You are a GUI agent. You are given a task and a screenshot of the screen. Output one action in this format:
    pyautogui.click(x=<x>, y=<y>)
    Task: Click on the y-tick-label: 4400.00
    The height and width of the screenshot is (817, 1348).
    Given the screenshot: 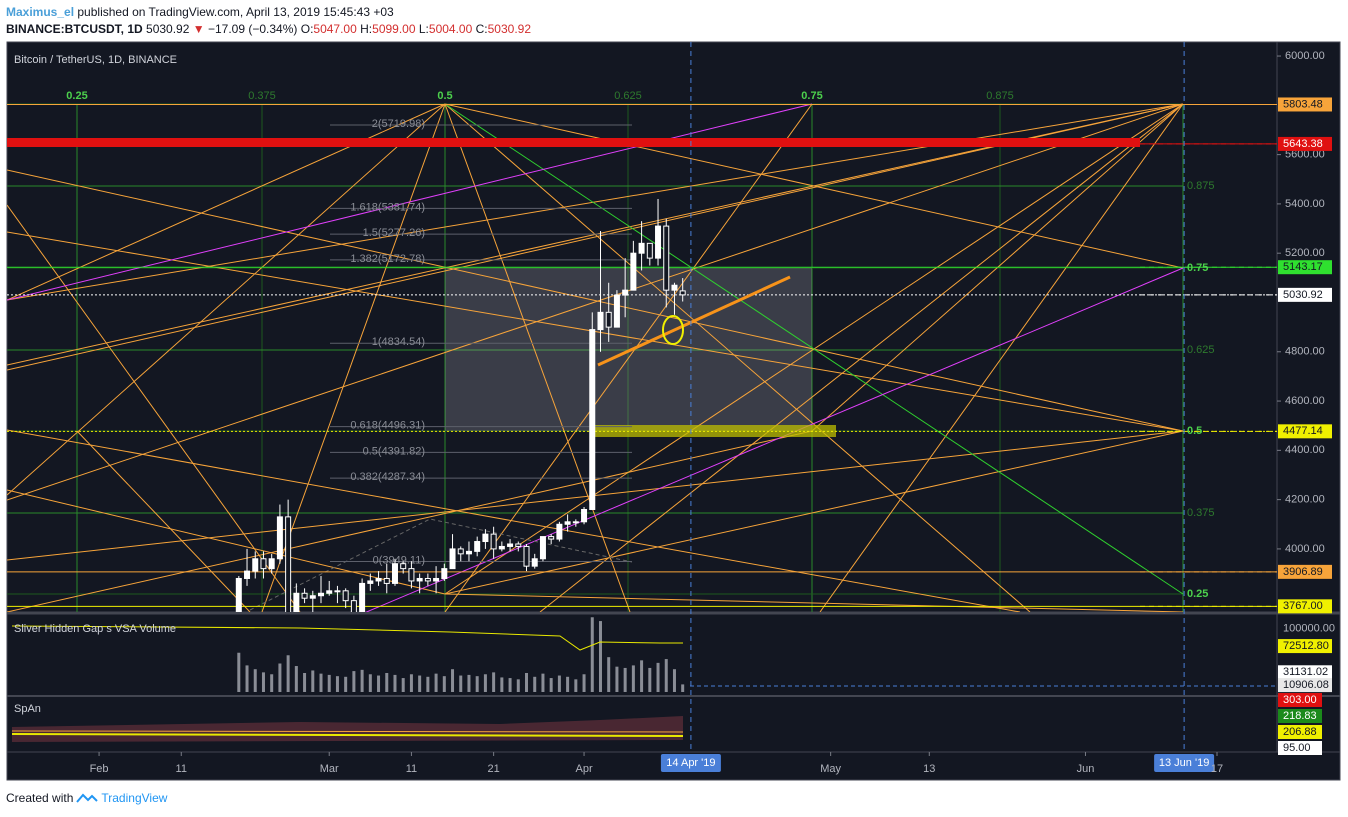 What is the action you would take?
    pyautogui.click(x=1305, y=450)
    